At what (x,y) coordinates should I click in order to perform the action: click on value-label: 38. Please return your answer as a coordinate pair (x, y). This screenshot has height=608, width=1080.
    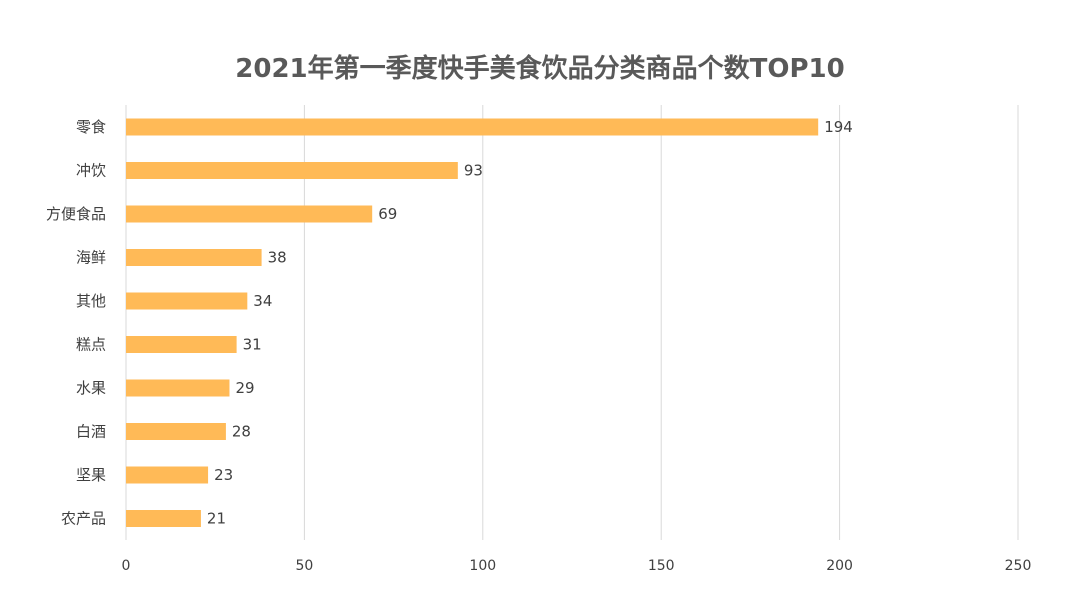
    Looking at the image, I should click on (277, 258).